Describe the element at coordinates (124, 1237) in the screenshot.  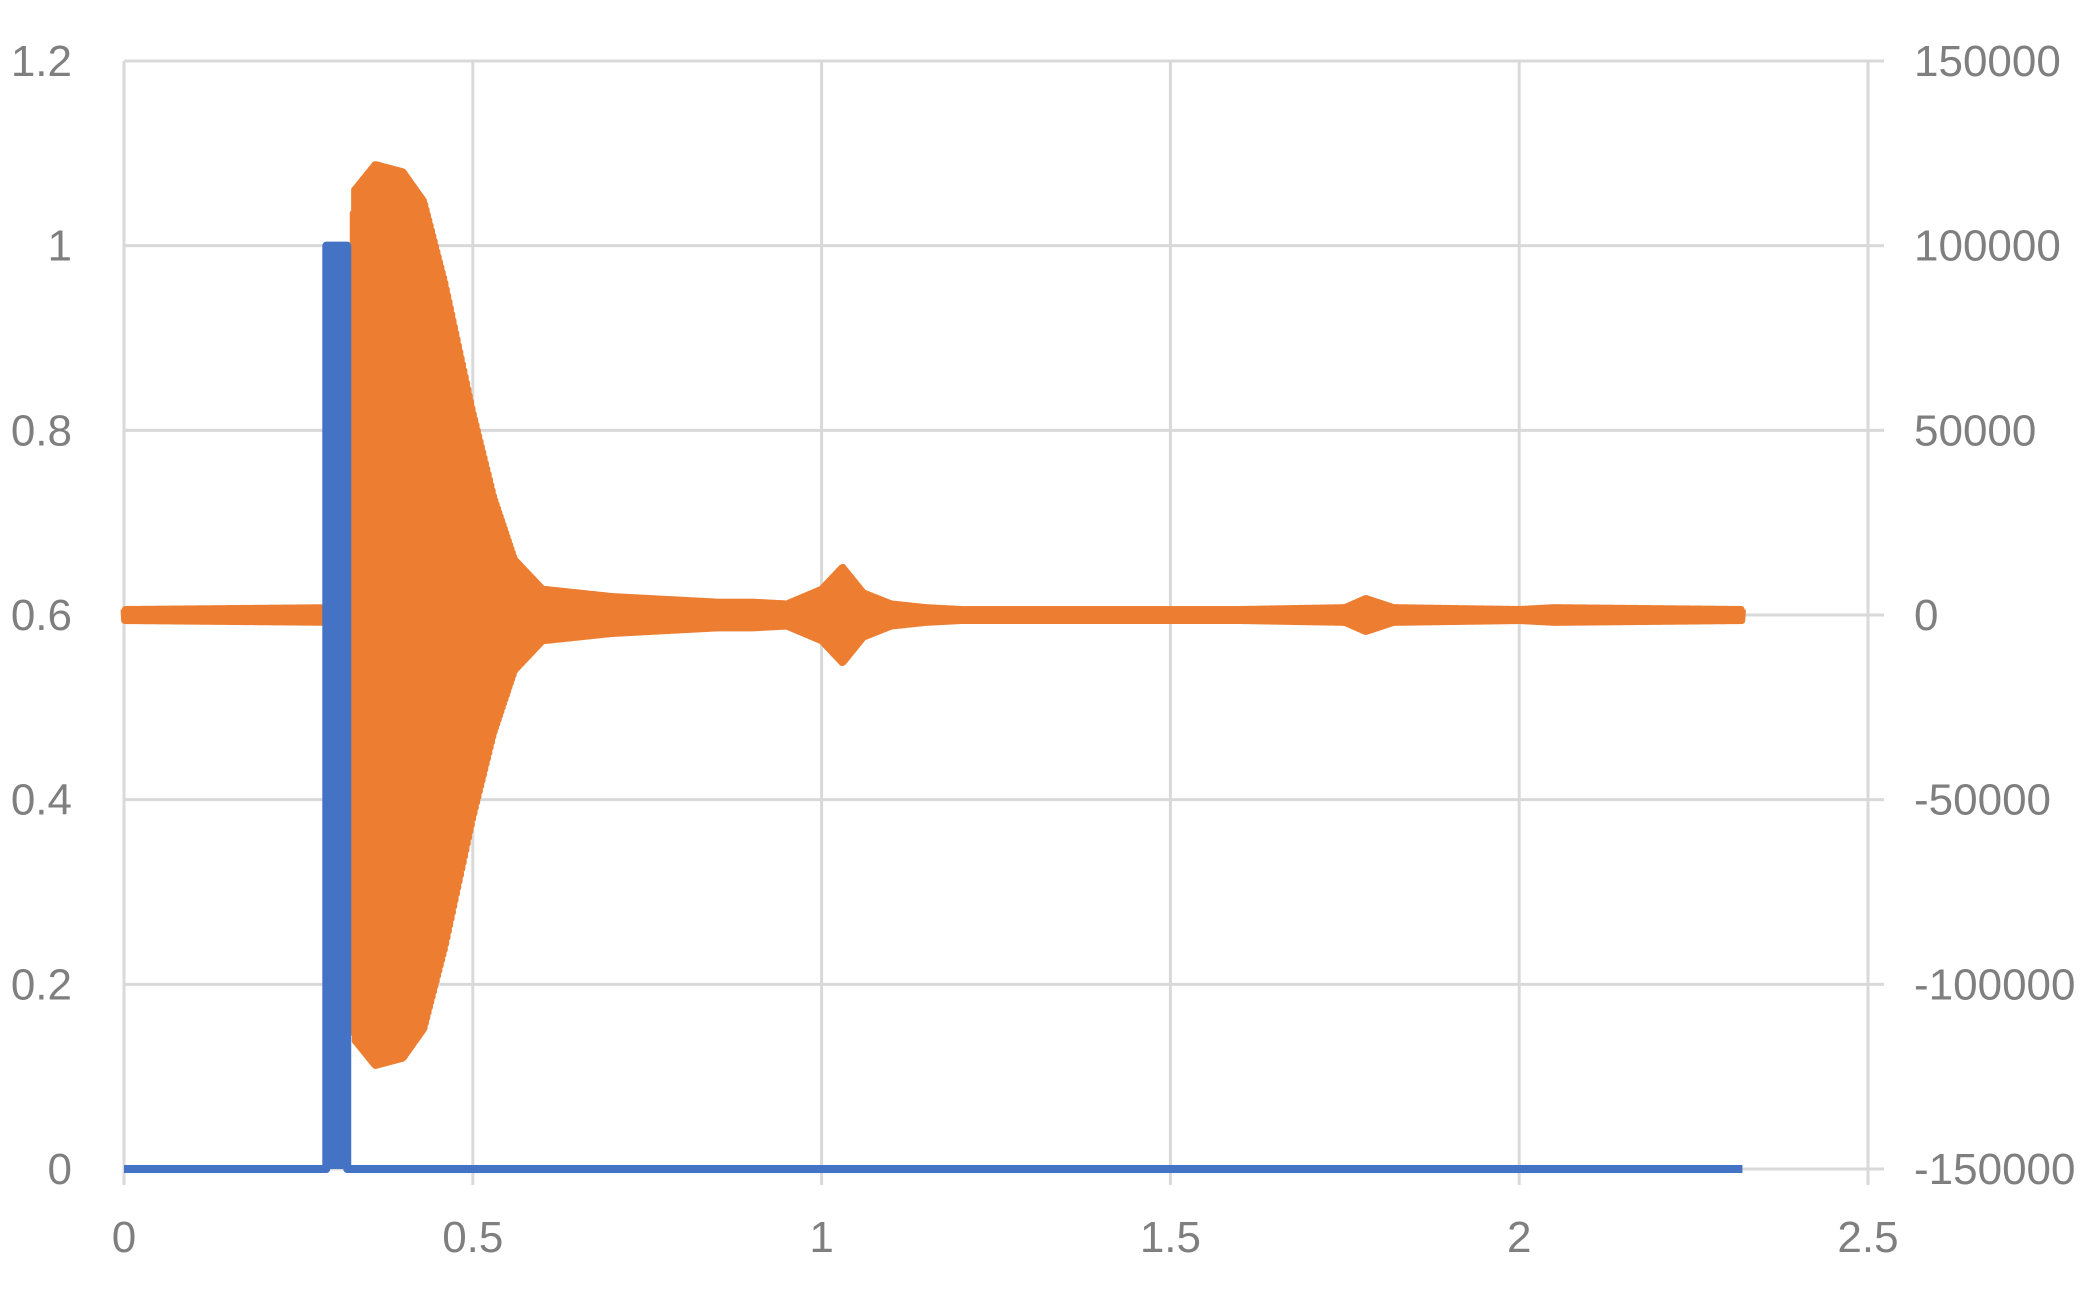
I see `x-tick-label: 0` at that location.